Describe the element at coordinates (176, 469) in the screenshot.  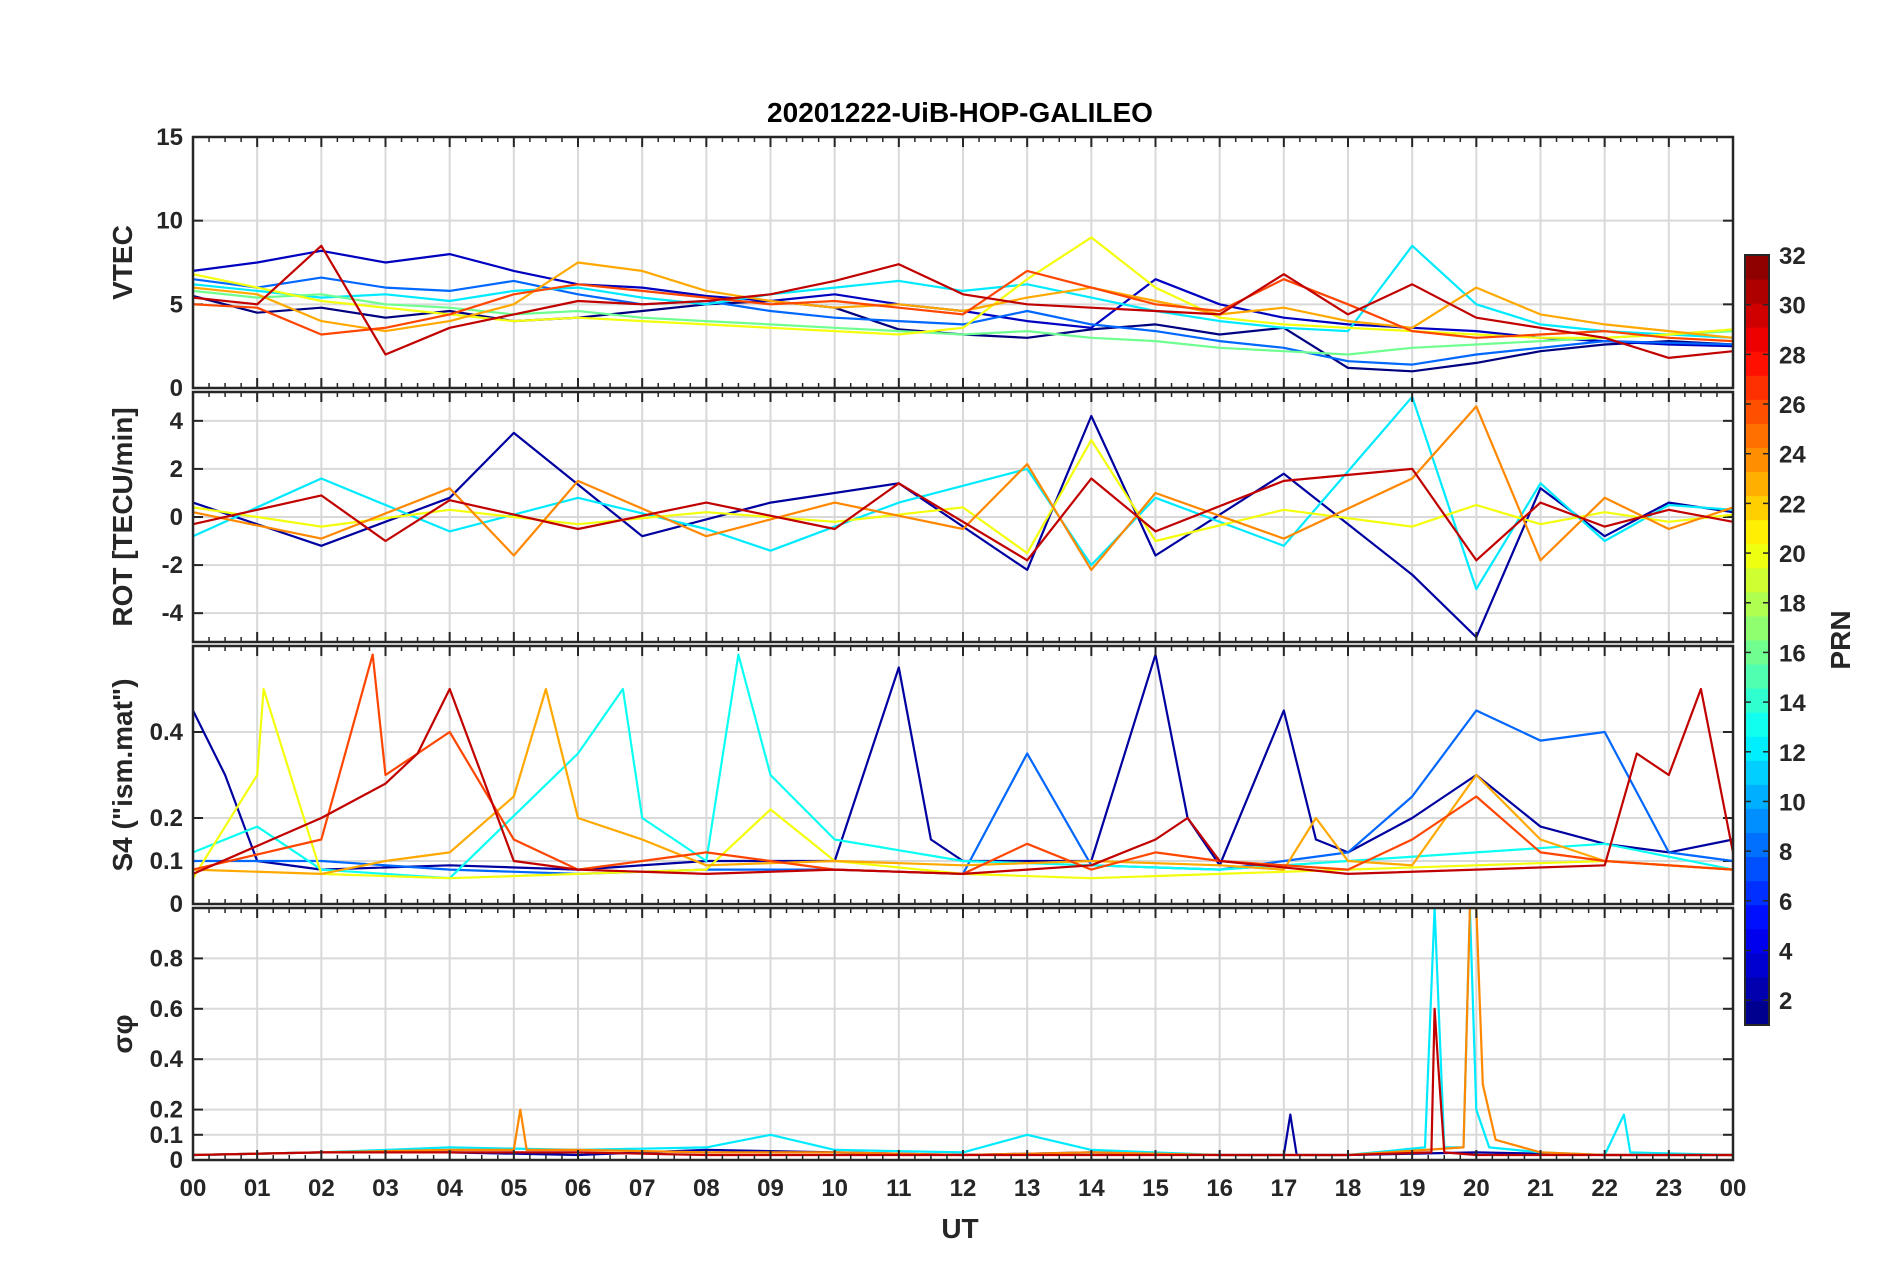
I see `y-tick-label: 2` at that location.